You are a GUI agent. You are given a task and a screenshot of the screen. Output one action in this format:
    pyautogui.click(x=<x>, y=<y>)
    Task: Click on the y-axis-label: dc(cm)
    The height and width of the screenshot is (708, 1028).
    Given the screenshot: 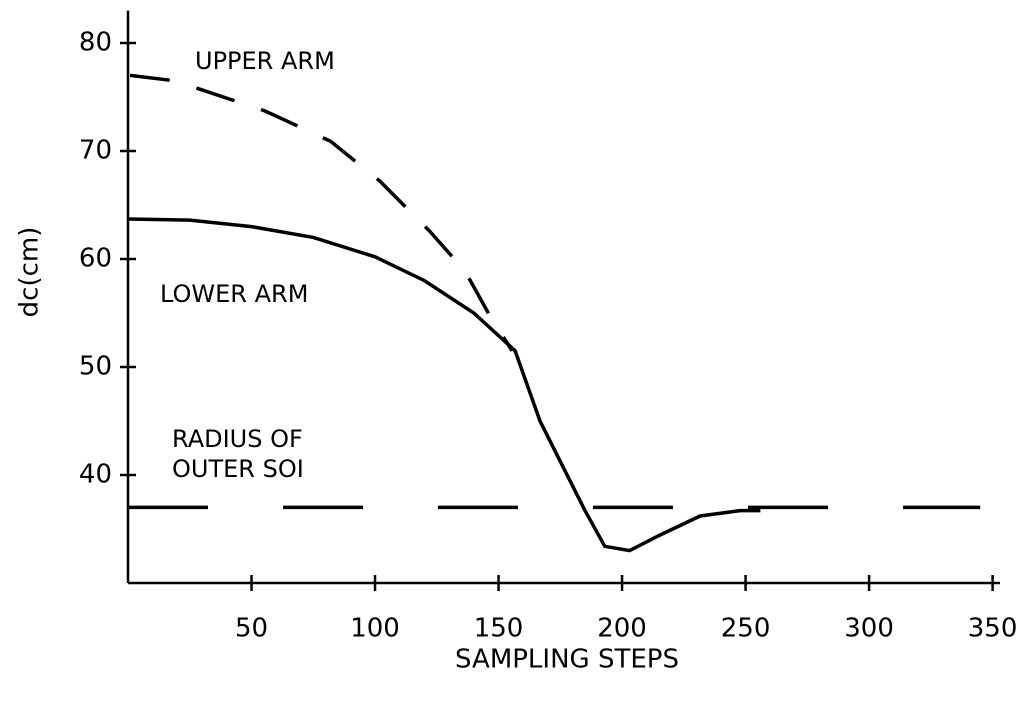 What is the action you would take?
    pyautogui.click(x=30, y=272)
    